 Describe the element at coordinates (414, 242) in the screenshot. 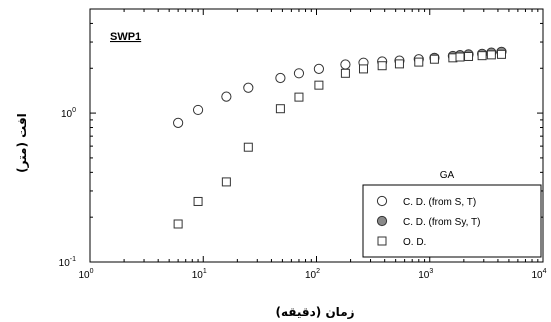

I see `legend-label-3: O. D.` at that location.